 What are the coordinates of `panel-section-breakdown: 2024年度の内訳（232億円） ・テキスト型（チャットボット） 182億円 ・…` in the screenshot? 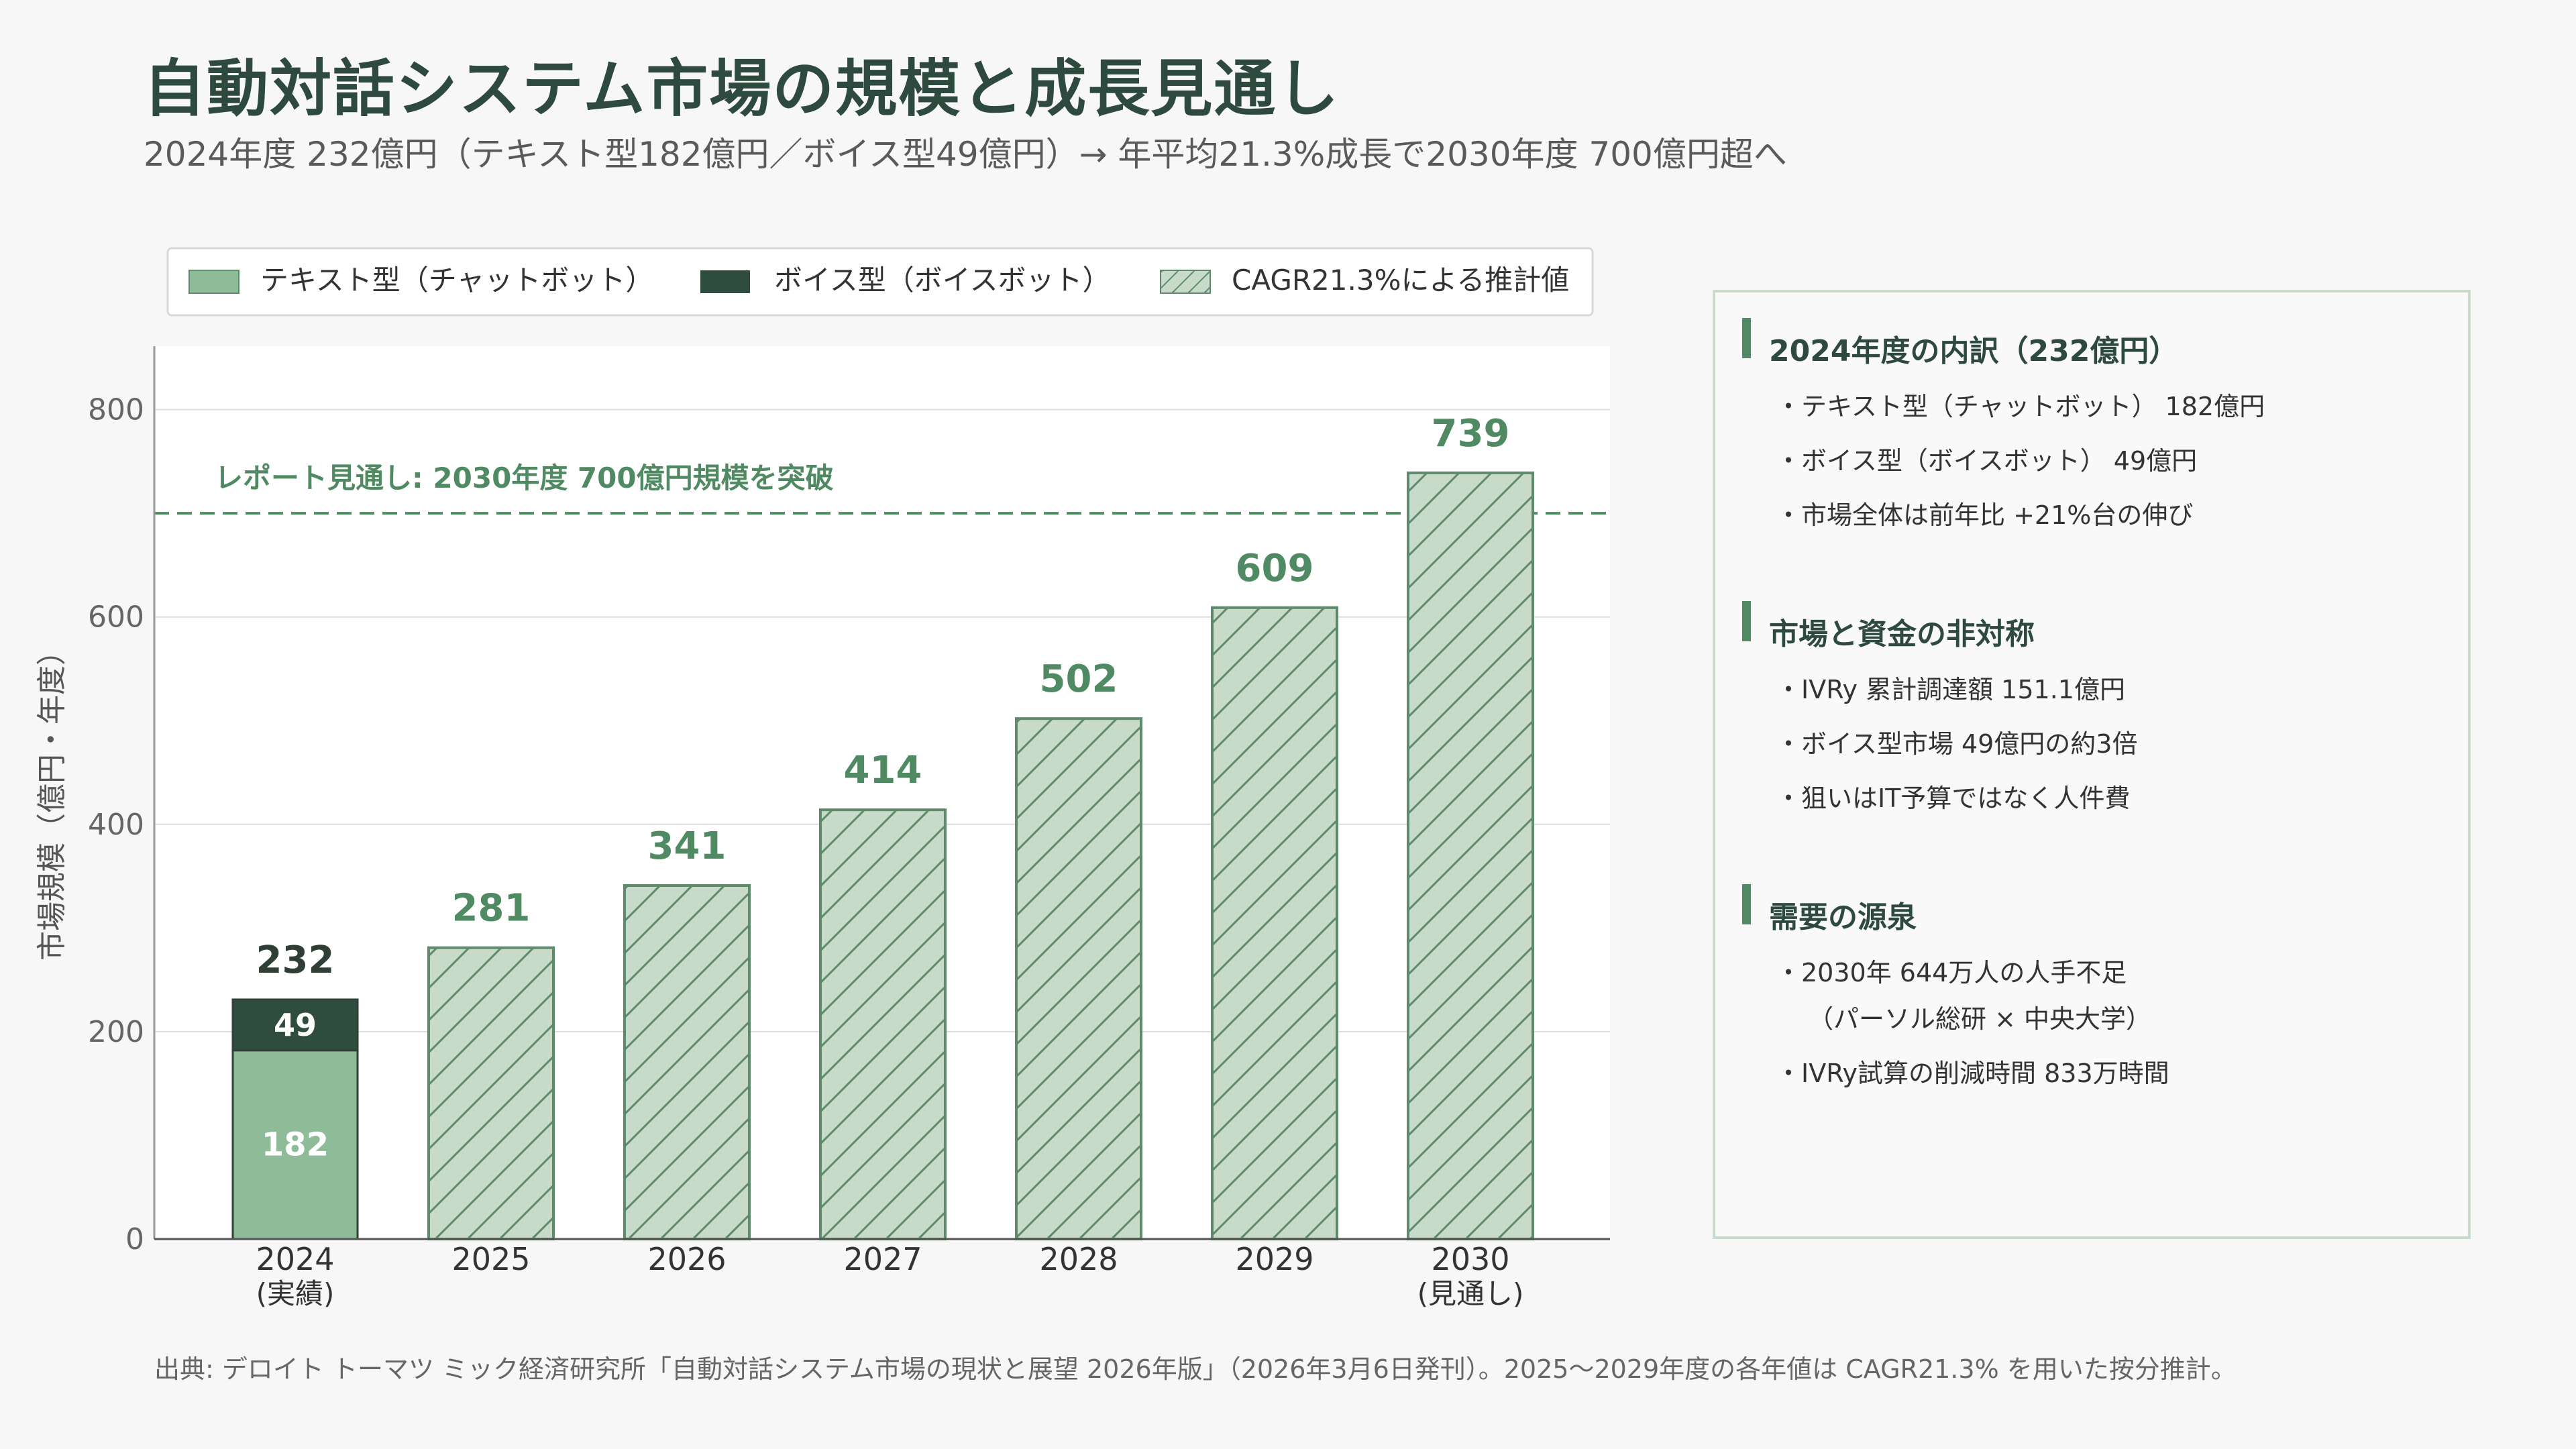 It's located at (2091, 435).